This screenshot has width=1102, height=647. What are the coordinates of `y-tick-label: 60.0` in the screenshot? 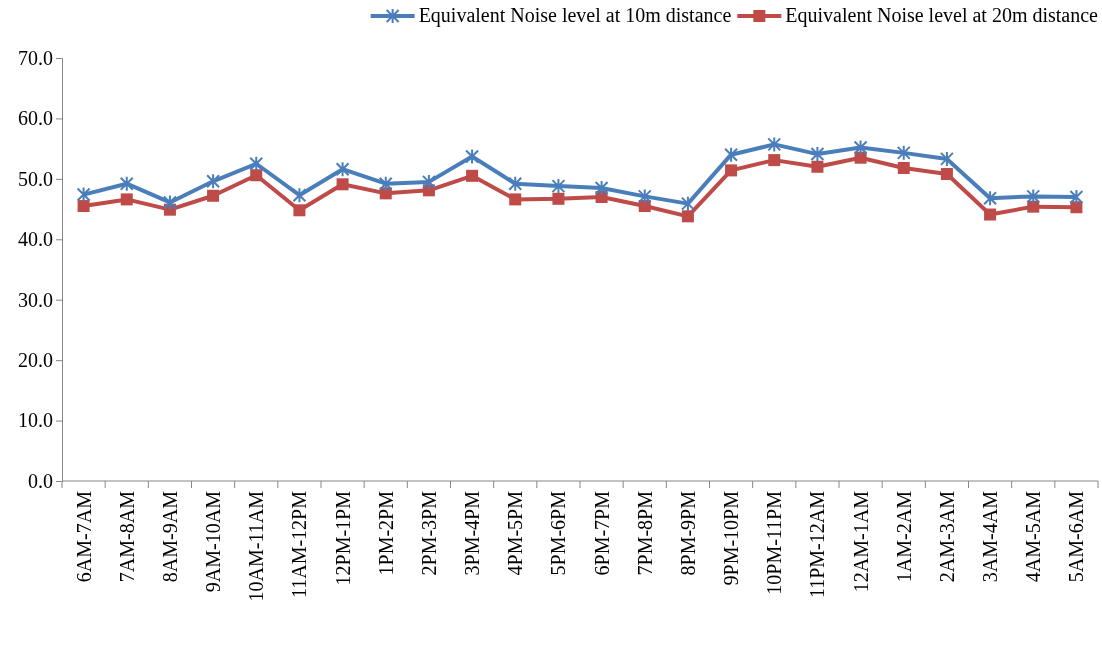 It's located at (35, 118).